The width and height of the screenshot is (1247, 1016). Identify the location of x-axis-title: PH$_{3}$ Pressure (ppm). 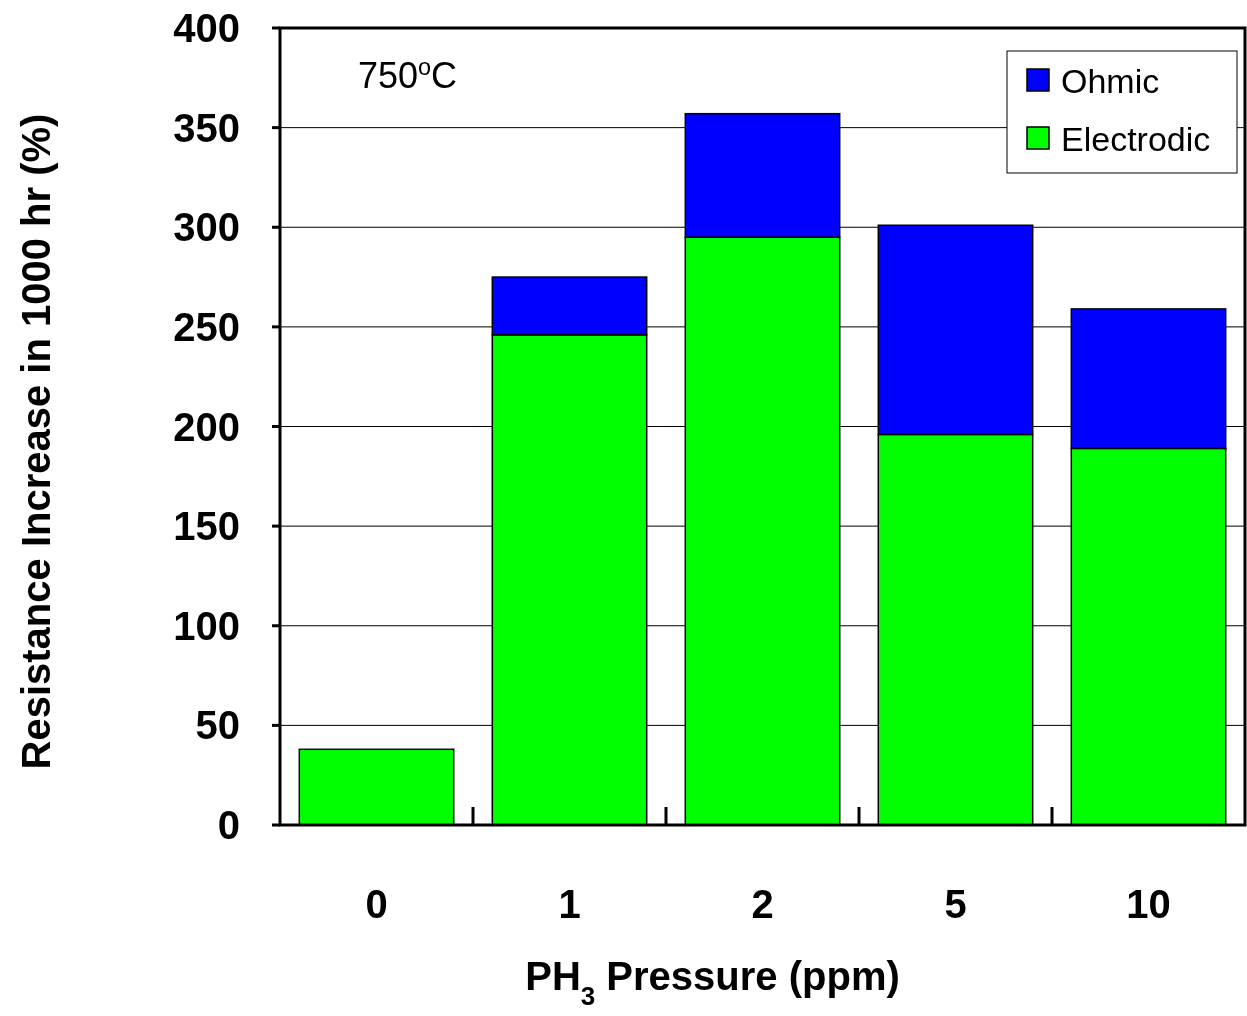
(712, 982).